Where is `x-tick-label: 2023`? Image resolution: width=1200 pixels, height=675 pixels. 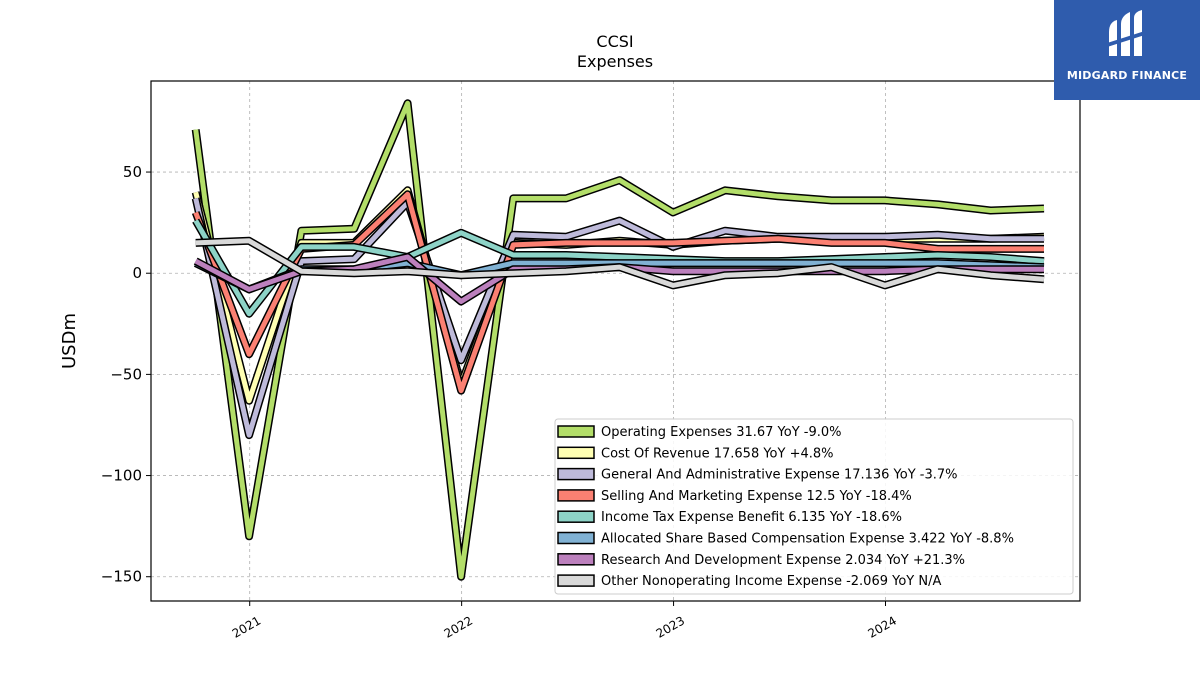
x-tick-label: 2023 is located at coordinates (670, 626).